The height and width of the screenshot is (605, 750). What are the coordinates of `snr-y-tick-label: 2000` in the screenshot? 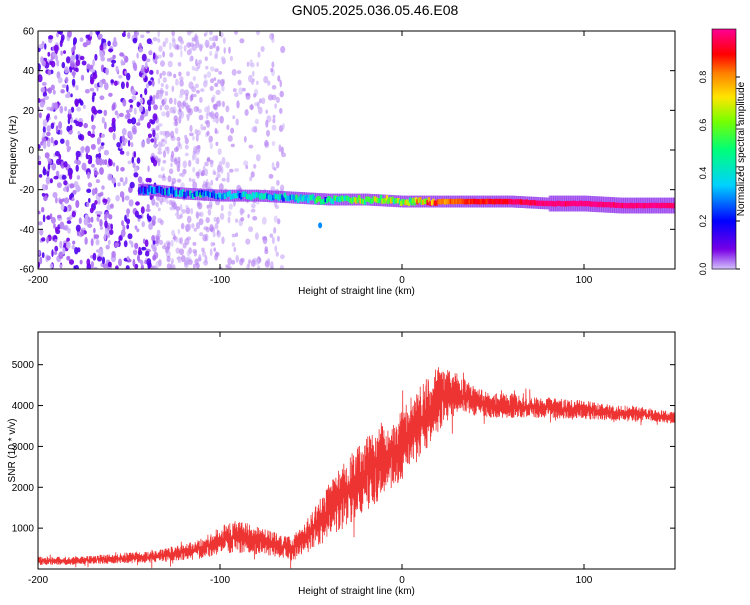 It's located at (23, 488).